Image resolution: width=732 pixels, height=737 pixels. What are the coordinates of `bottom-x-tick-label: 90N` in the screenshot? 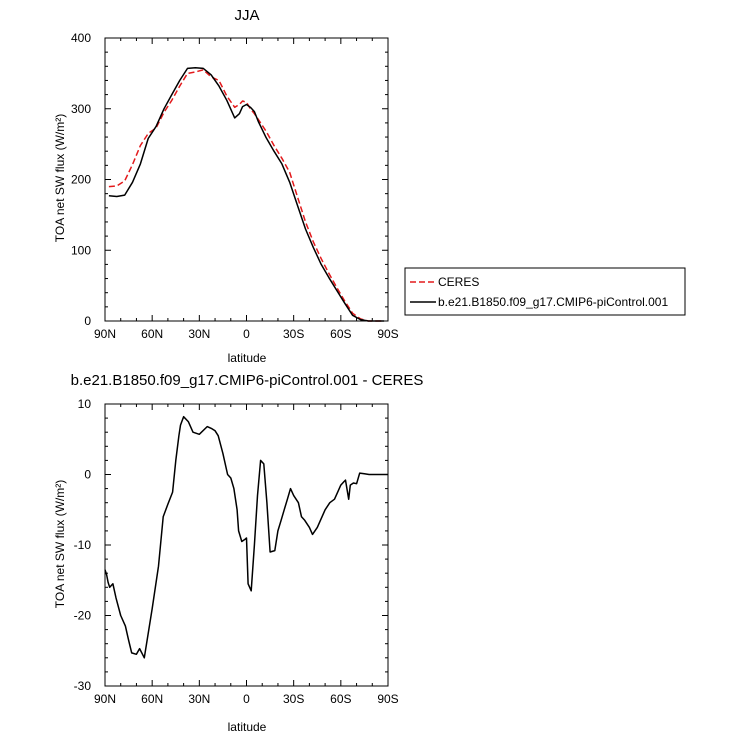 It's located at (105, 699).